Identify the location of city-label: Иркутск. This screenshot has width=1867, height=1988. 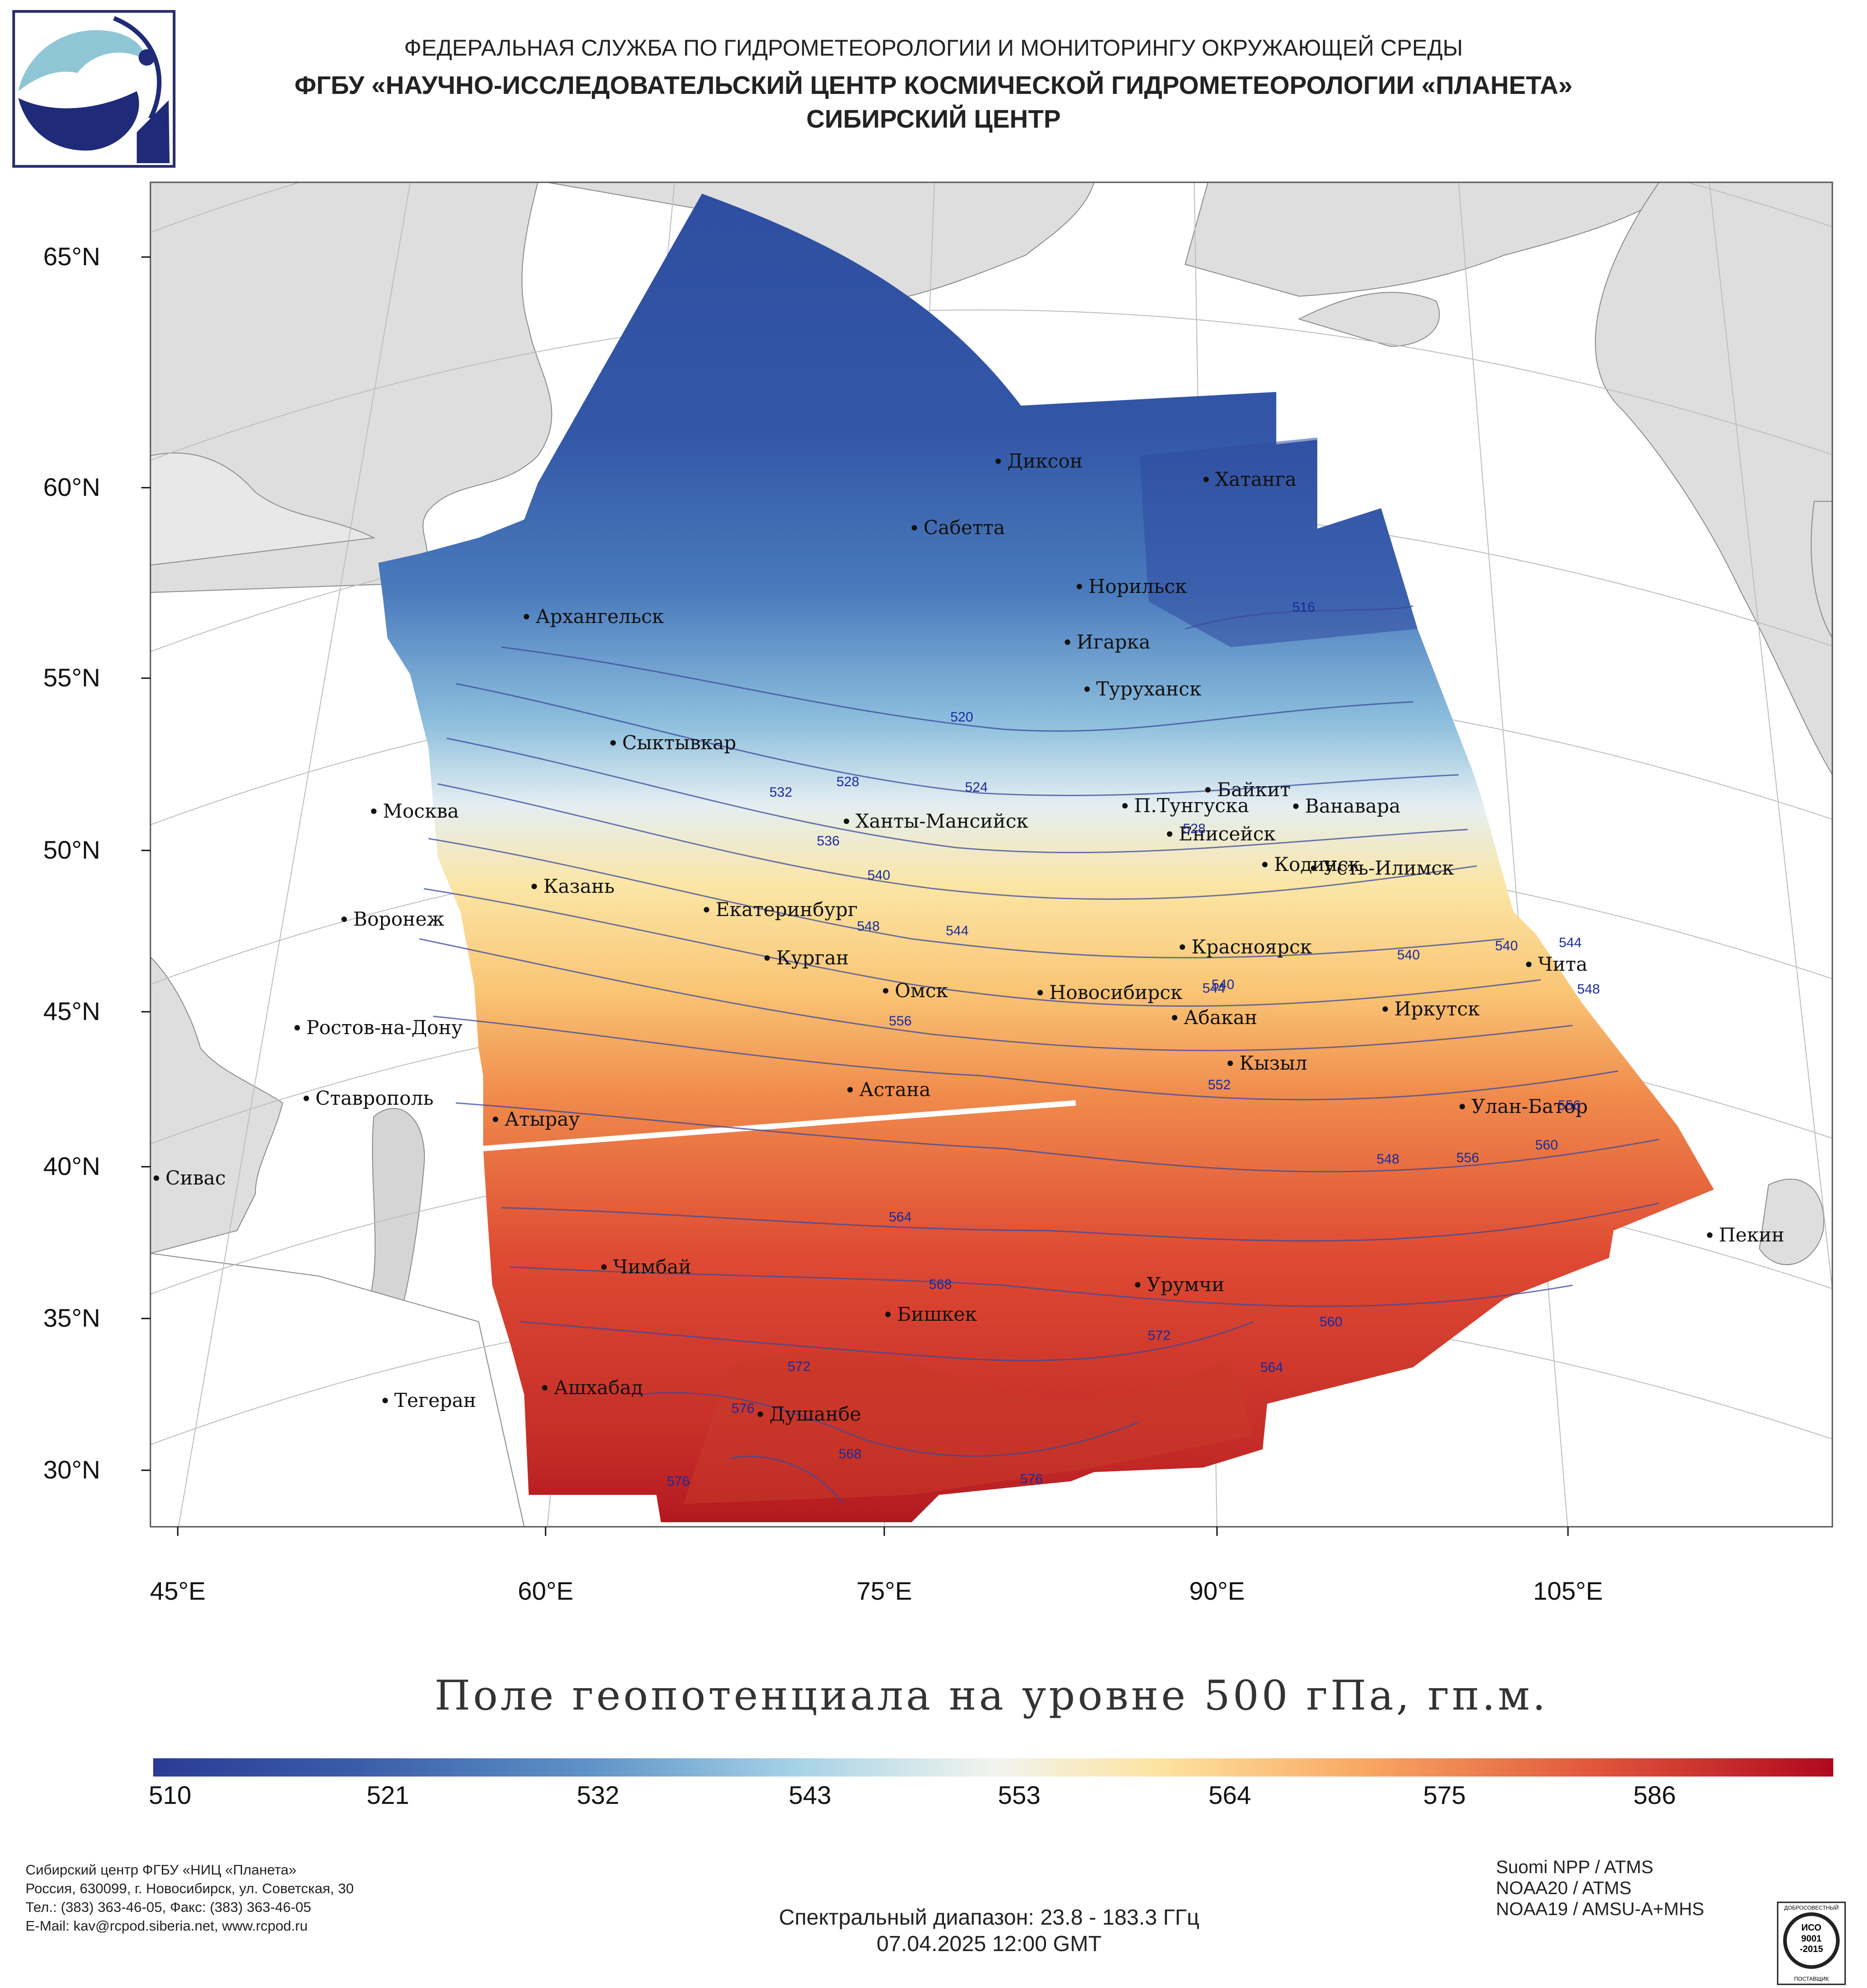
(1437, 1009).